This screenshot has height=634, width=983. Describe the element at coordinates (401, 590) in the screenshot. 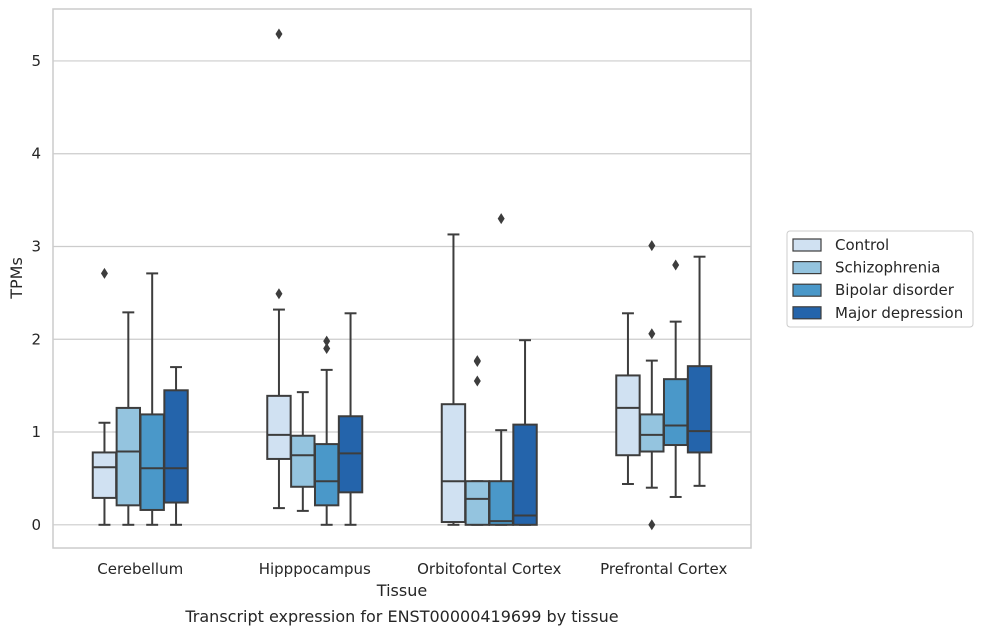

I see `x-axis-title: Tissue` at that location.